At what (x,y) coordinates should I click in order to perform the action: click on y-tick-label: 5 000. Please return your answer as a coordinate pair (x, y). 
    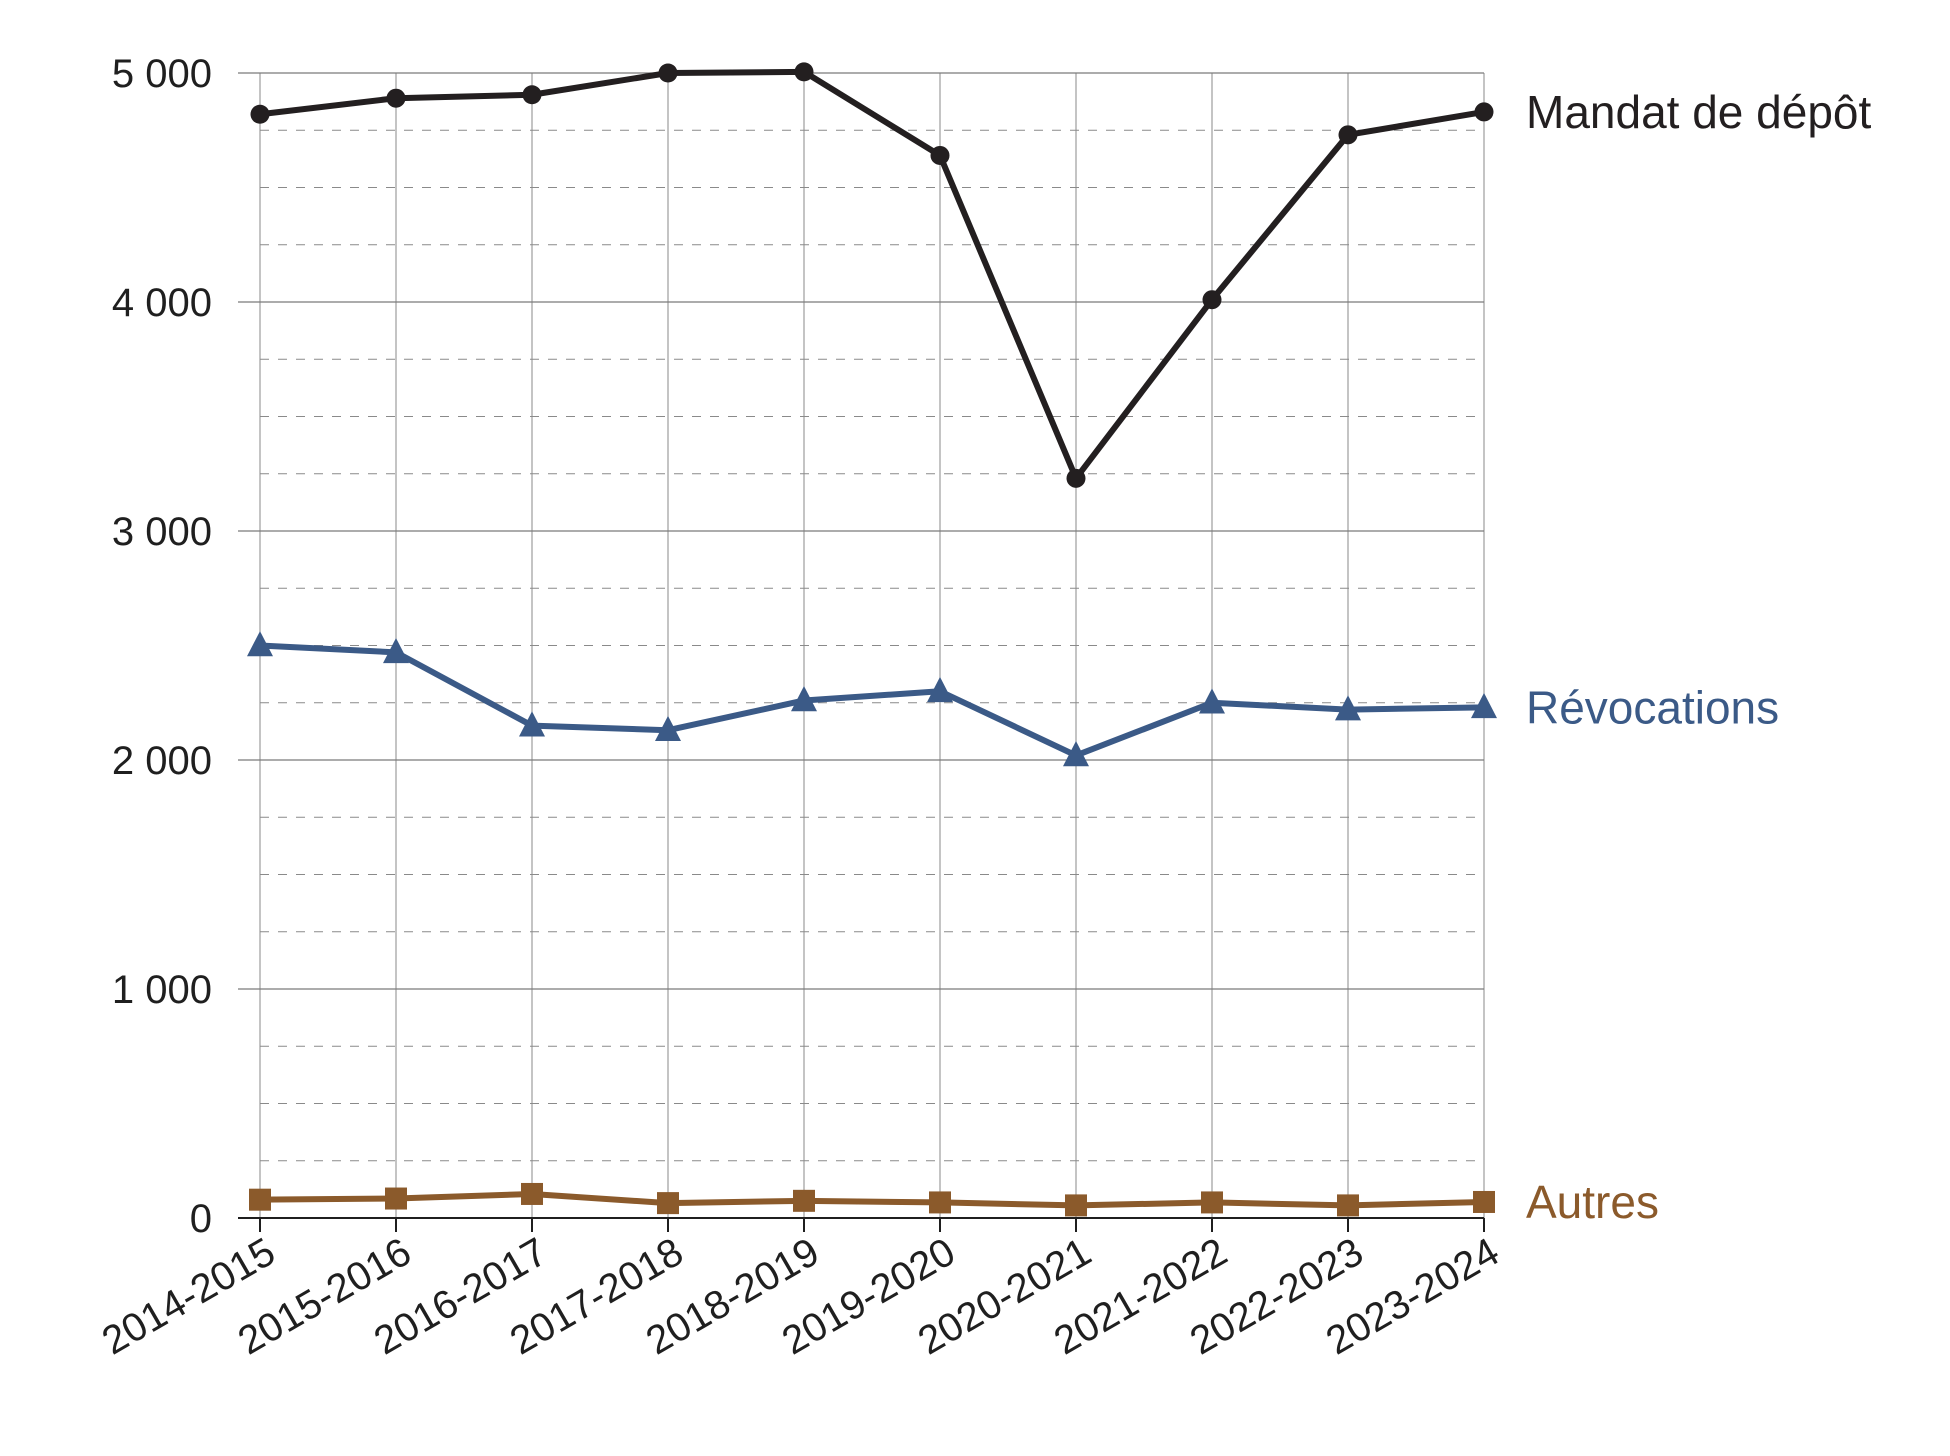
    Looking at the image, I should click on (162, 74).